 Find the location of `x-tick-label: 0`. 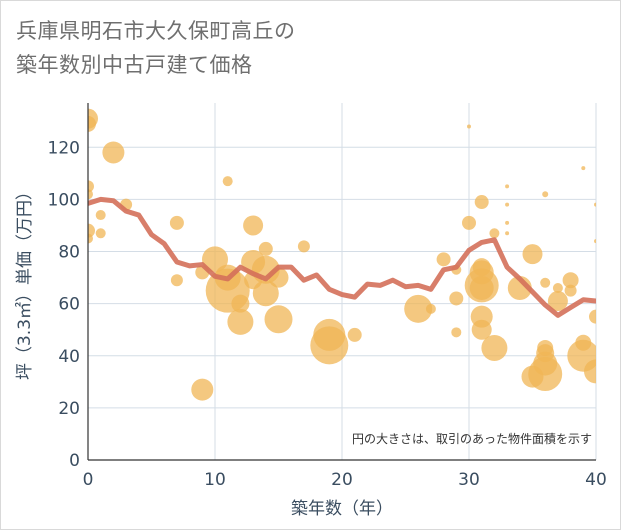

x-tick-label: 0 is located at coordinates (88, 480).